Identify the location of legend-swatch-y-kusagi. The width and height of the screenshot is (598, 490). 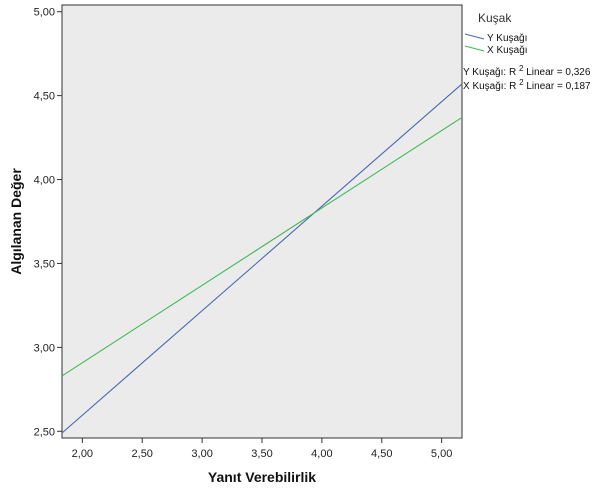
(474, 36).